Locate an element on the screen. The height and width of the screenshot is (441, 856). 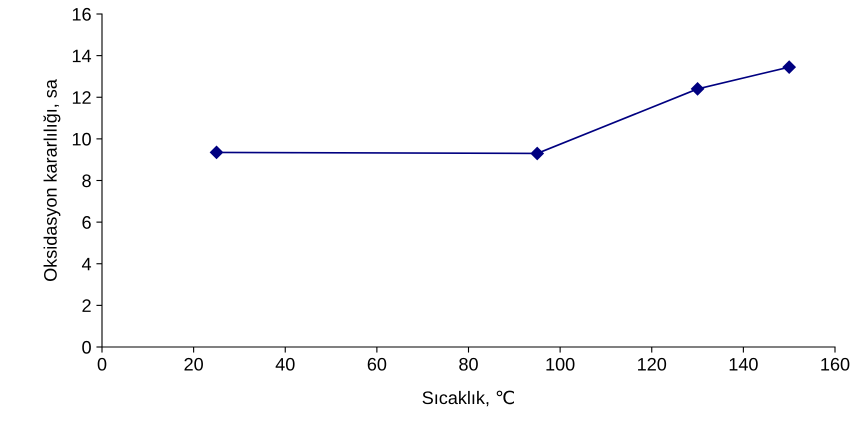
x-tick-label: 140 is located at coordinates (744, 364).